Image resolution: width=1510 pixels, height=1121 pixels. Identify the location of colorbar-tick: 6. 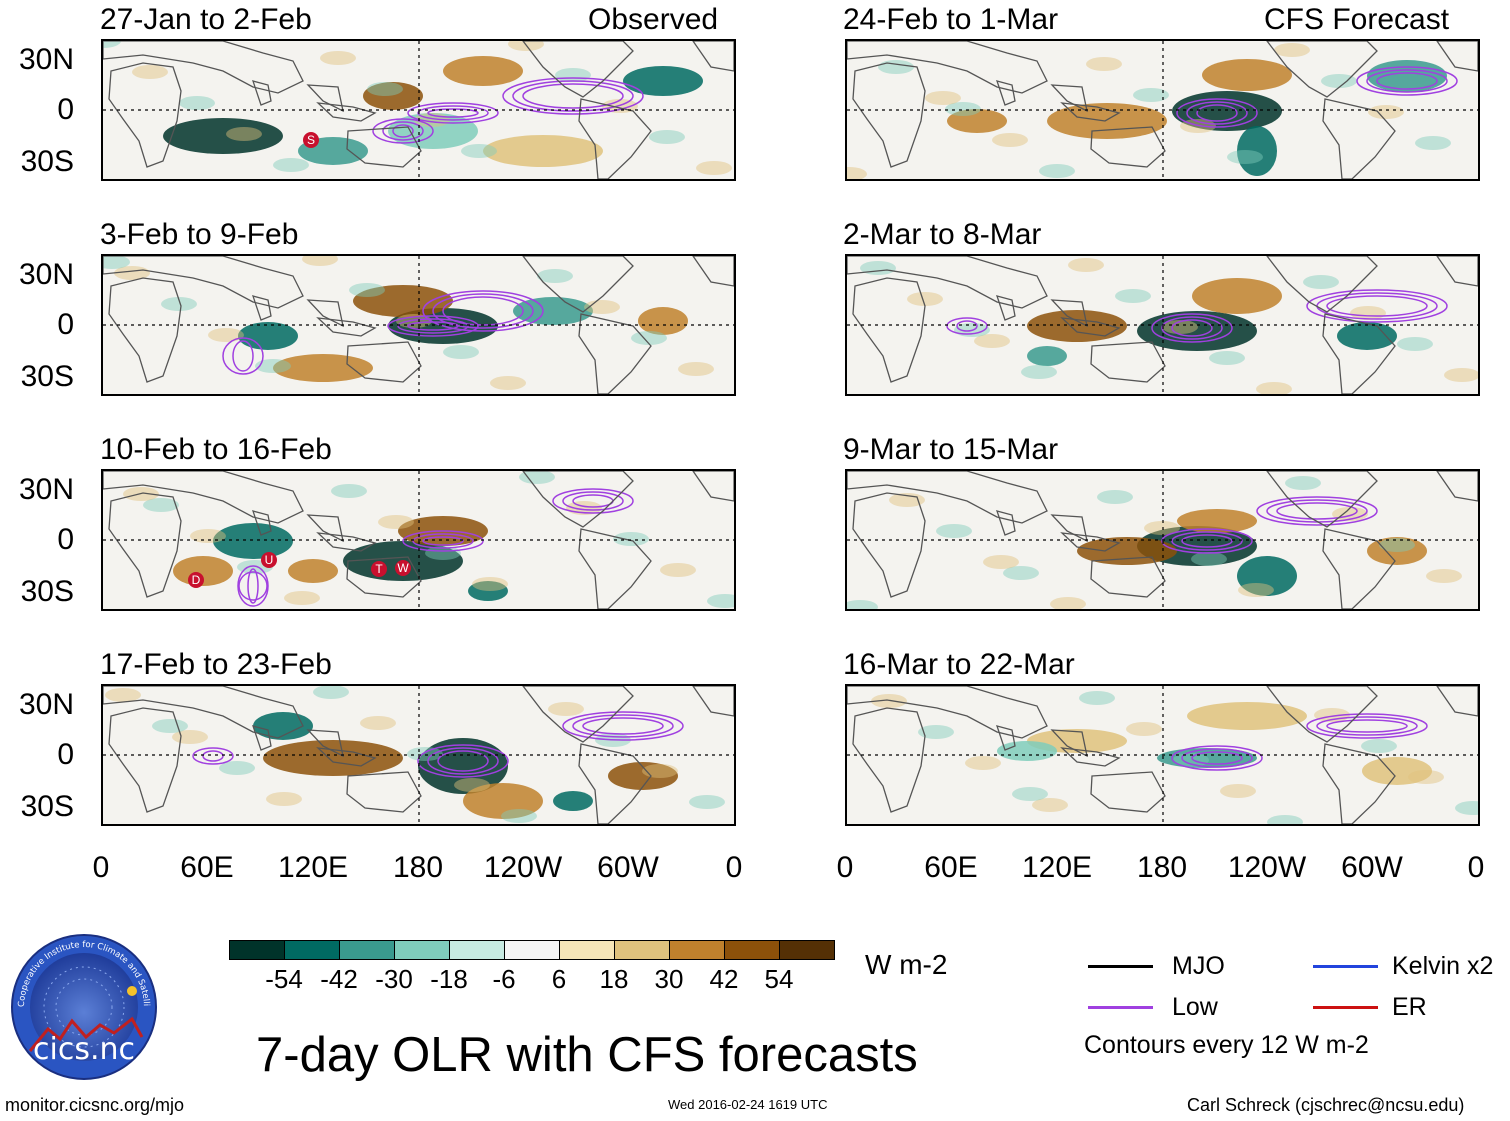
(559, 979).